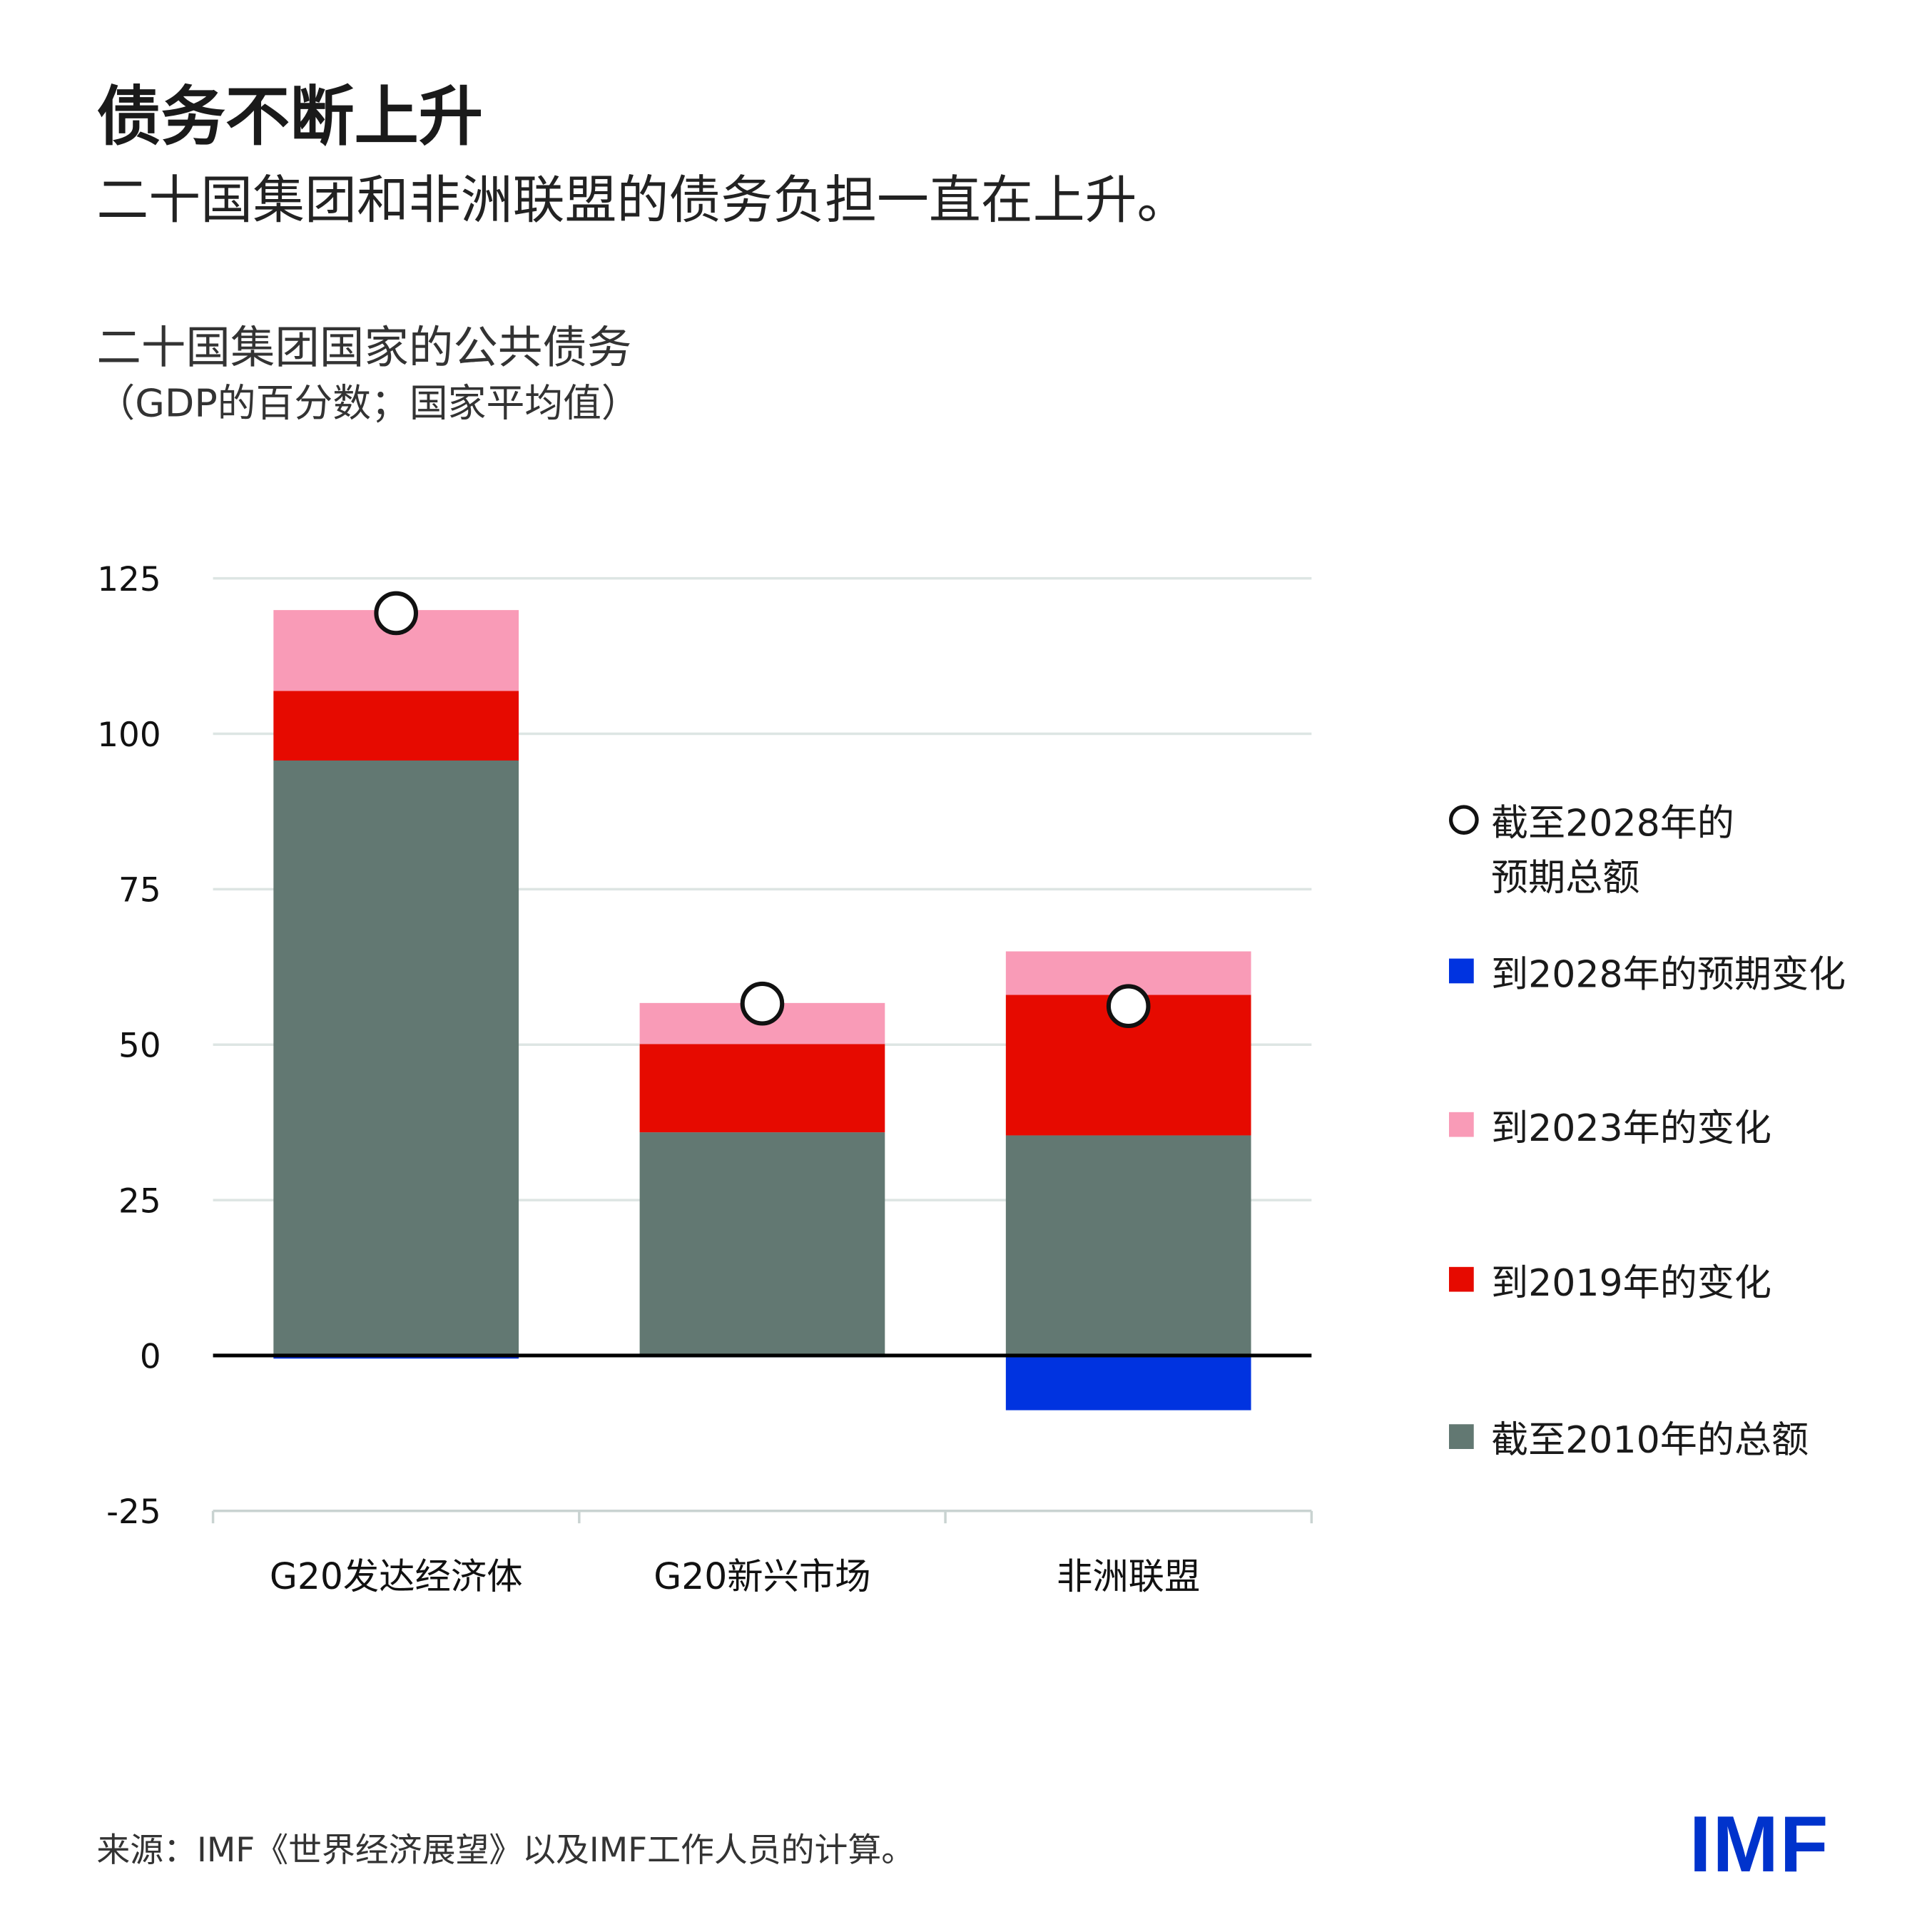  Describe the element at coordinates (139, 1201) in the screenshot. I see `y-tick-label: 25` at that location.